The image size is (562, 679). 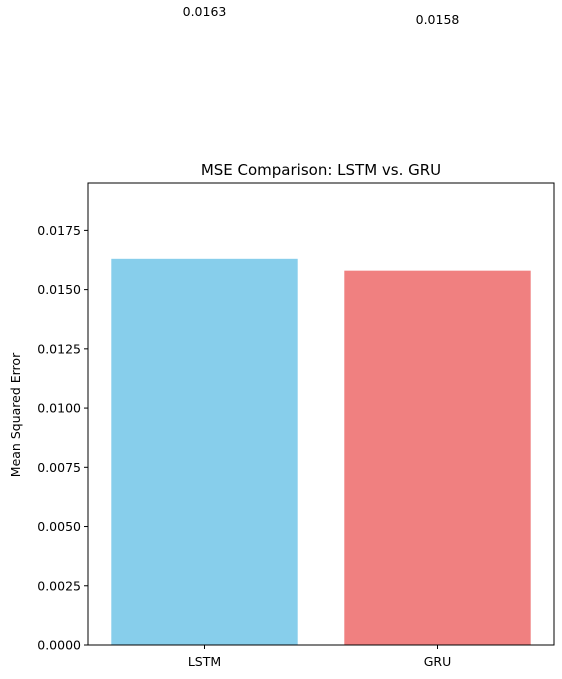 What do you see at coordinates (59, 526) in the screenshot?
I see `y-tick-label: 0.0050` at bounding box center [59, 526].